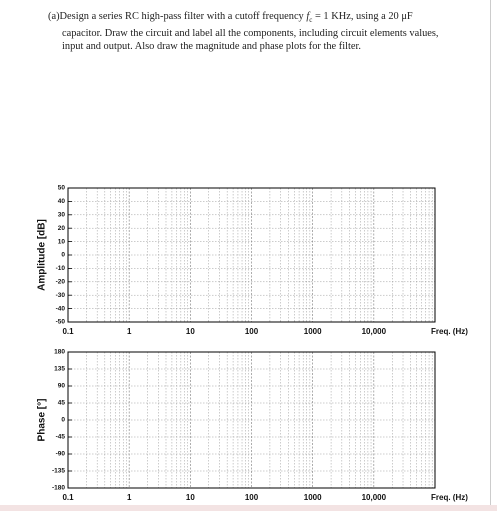 Image resolution: width=497 pixels, height=511 pixels. What do you see at coordinates (490, 252) in the screenshot?
I see `edge` at bounding box center [490, 252].